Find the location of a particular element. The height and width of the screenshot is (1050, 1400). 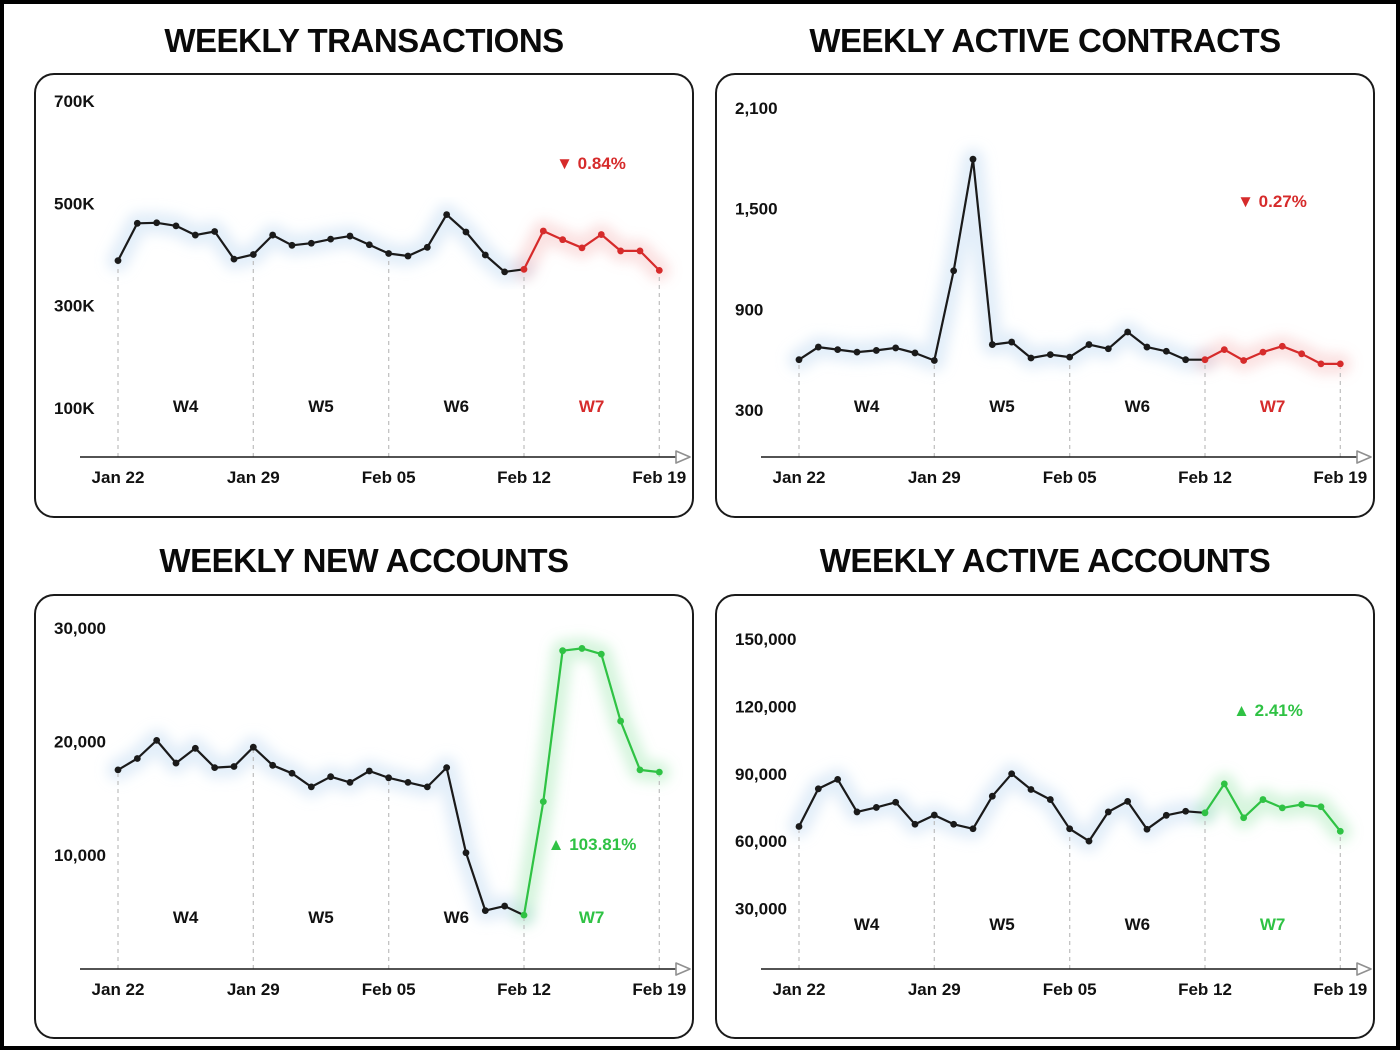

y-tick-label: 30,000 is located at coordinates (80, 628).